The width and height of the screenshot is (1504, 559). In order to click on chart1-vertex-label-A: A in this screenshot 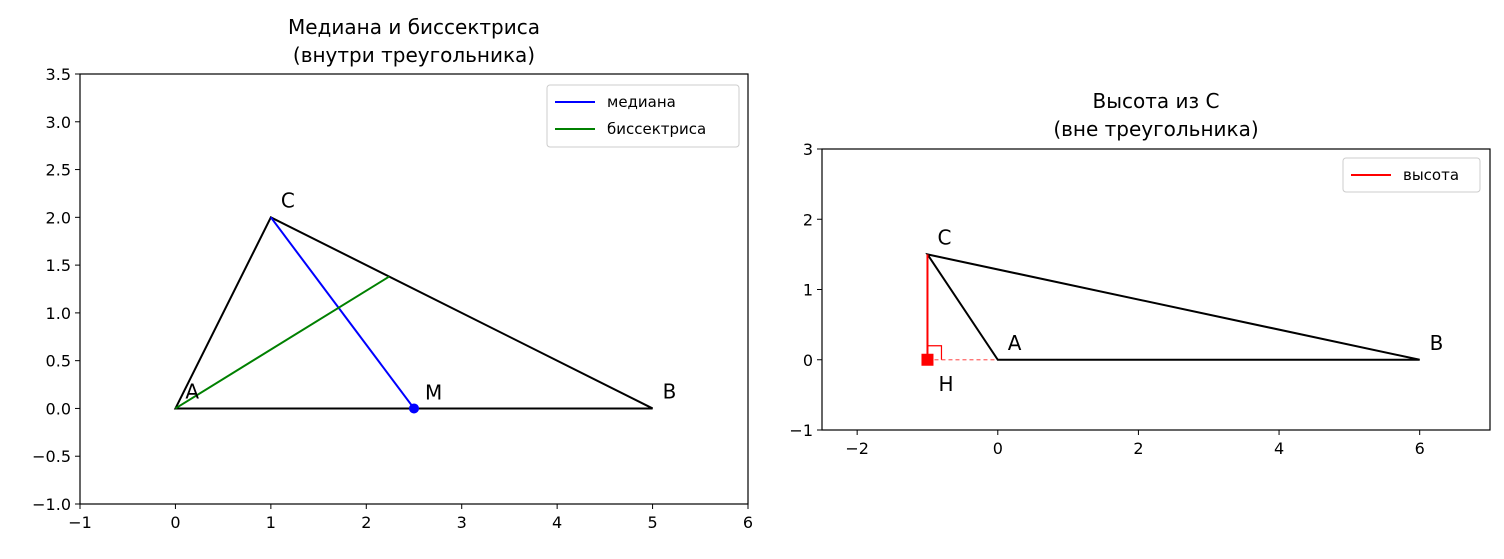, I will do `click(192, 391)`.